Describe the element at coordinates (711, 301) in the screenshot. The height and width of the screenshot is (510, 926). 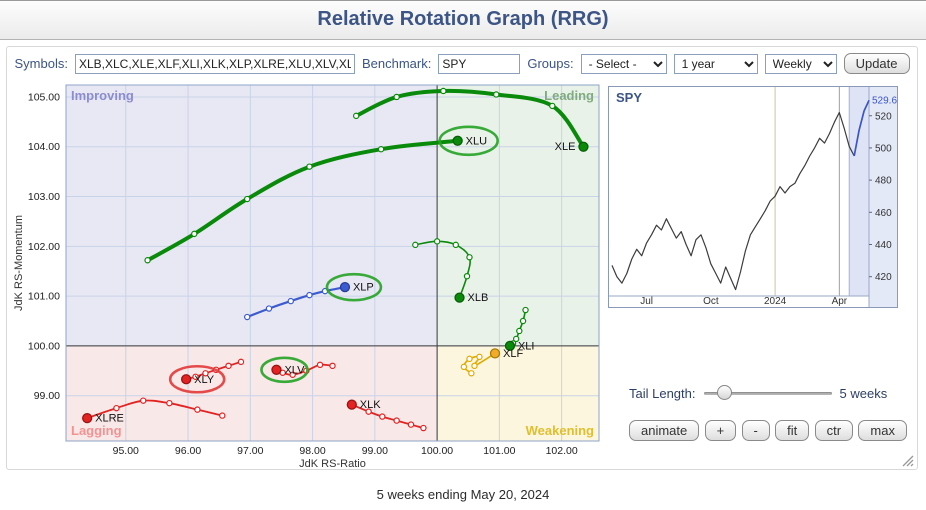
I see `svg-text: Oct` at that location.